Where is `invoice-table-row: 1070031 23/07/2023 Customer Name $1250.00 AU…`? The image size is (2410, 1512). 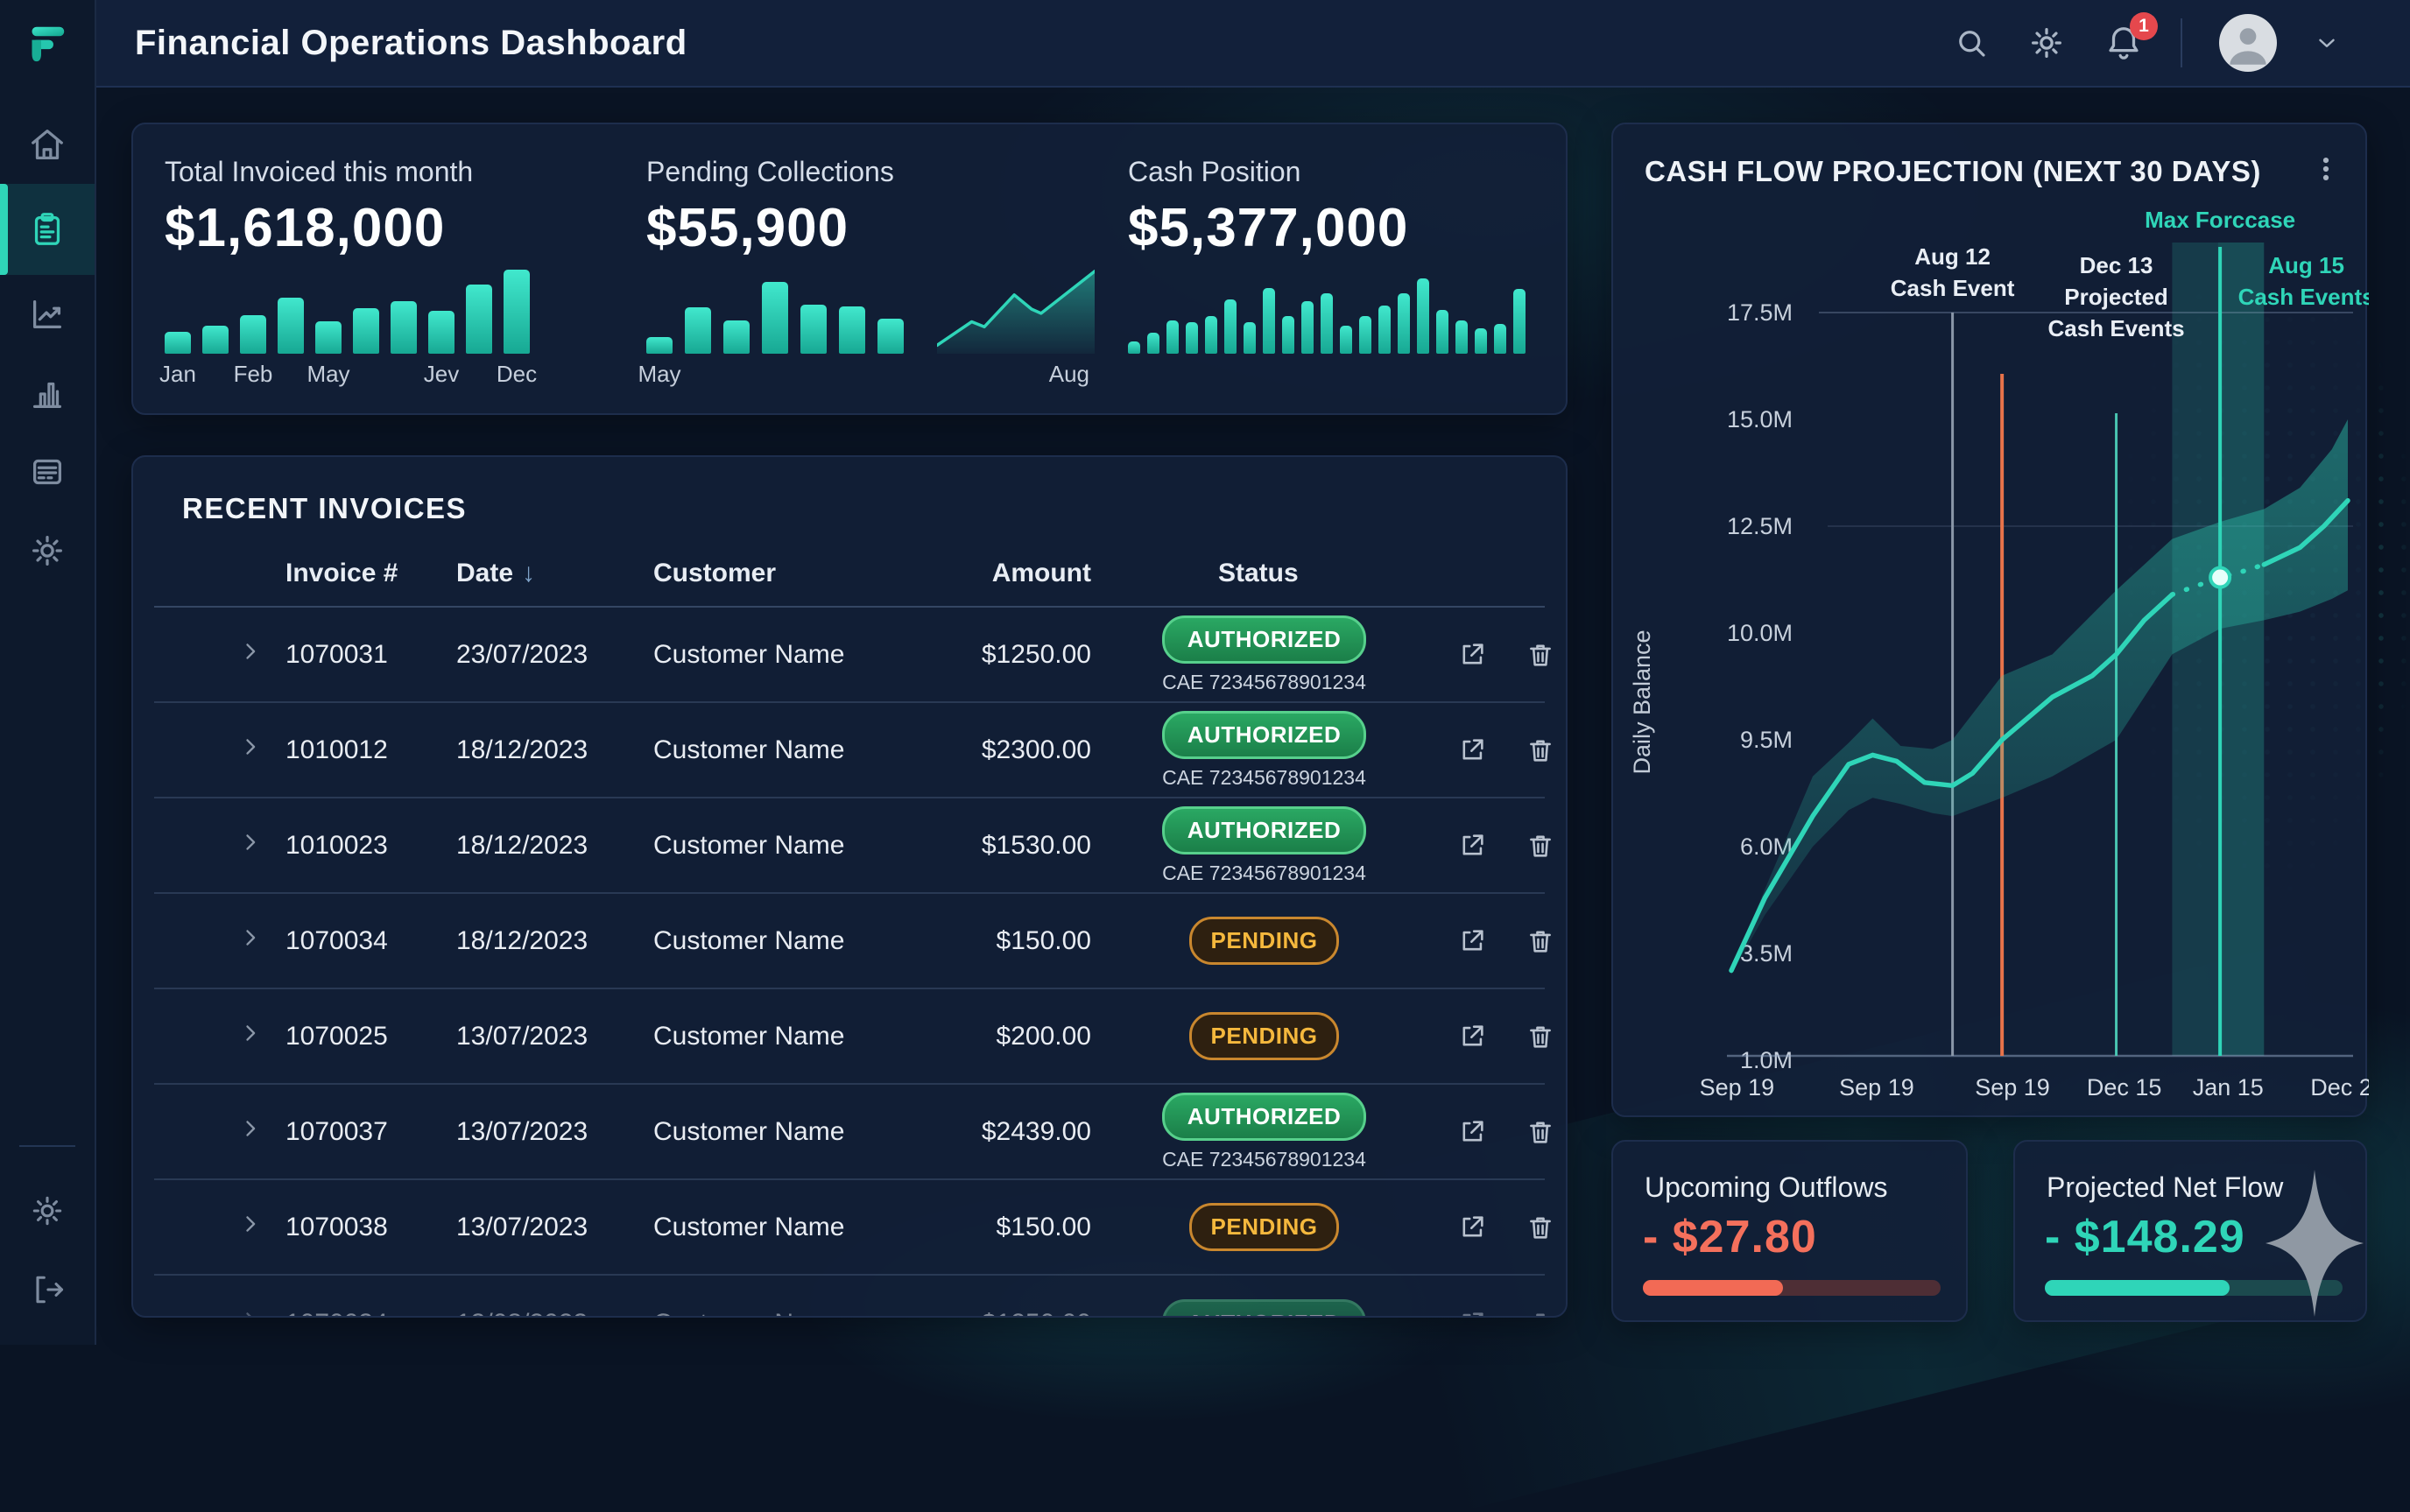
invoice-table-row: 1070031 23/07/2023 Customer Name $1250.00 AU… is located at coordinates (852, 655).